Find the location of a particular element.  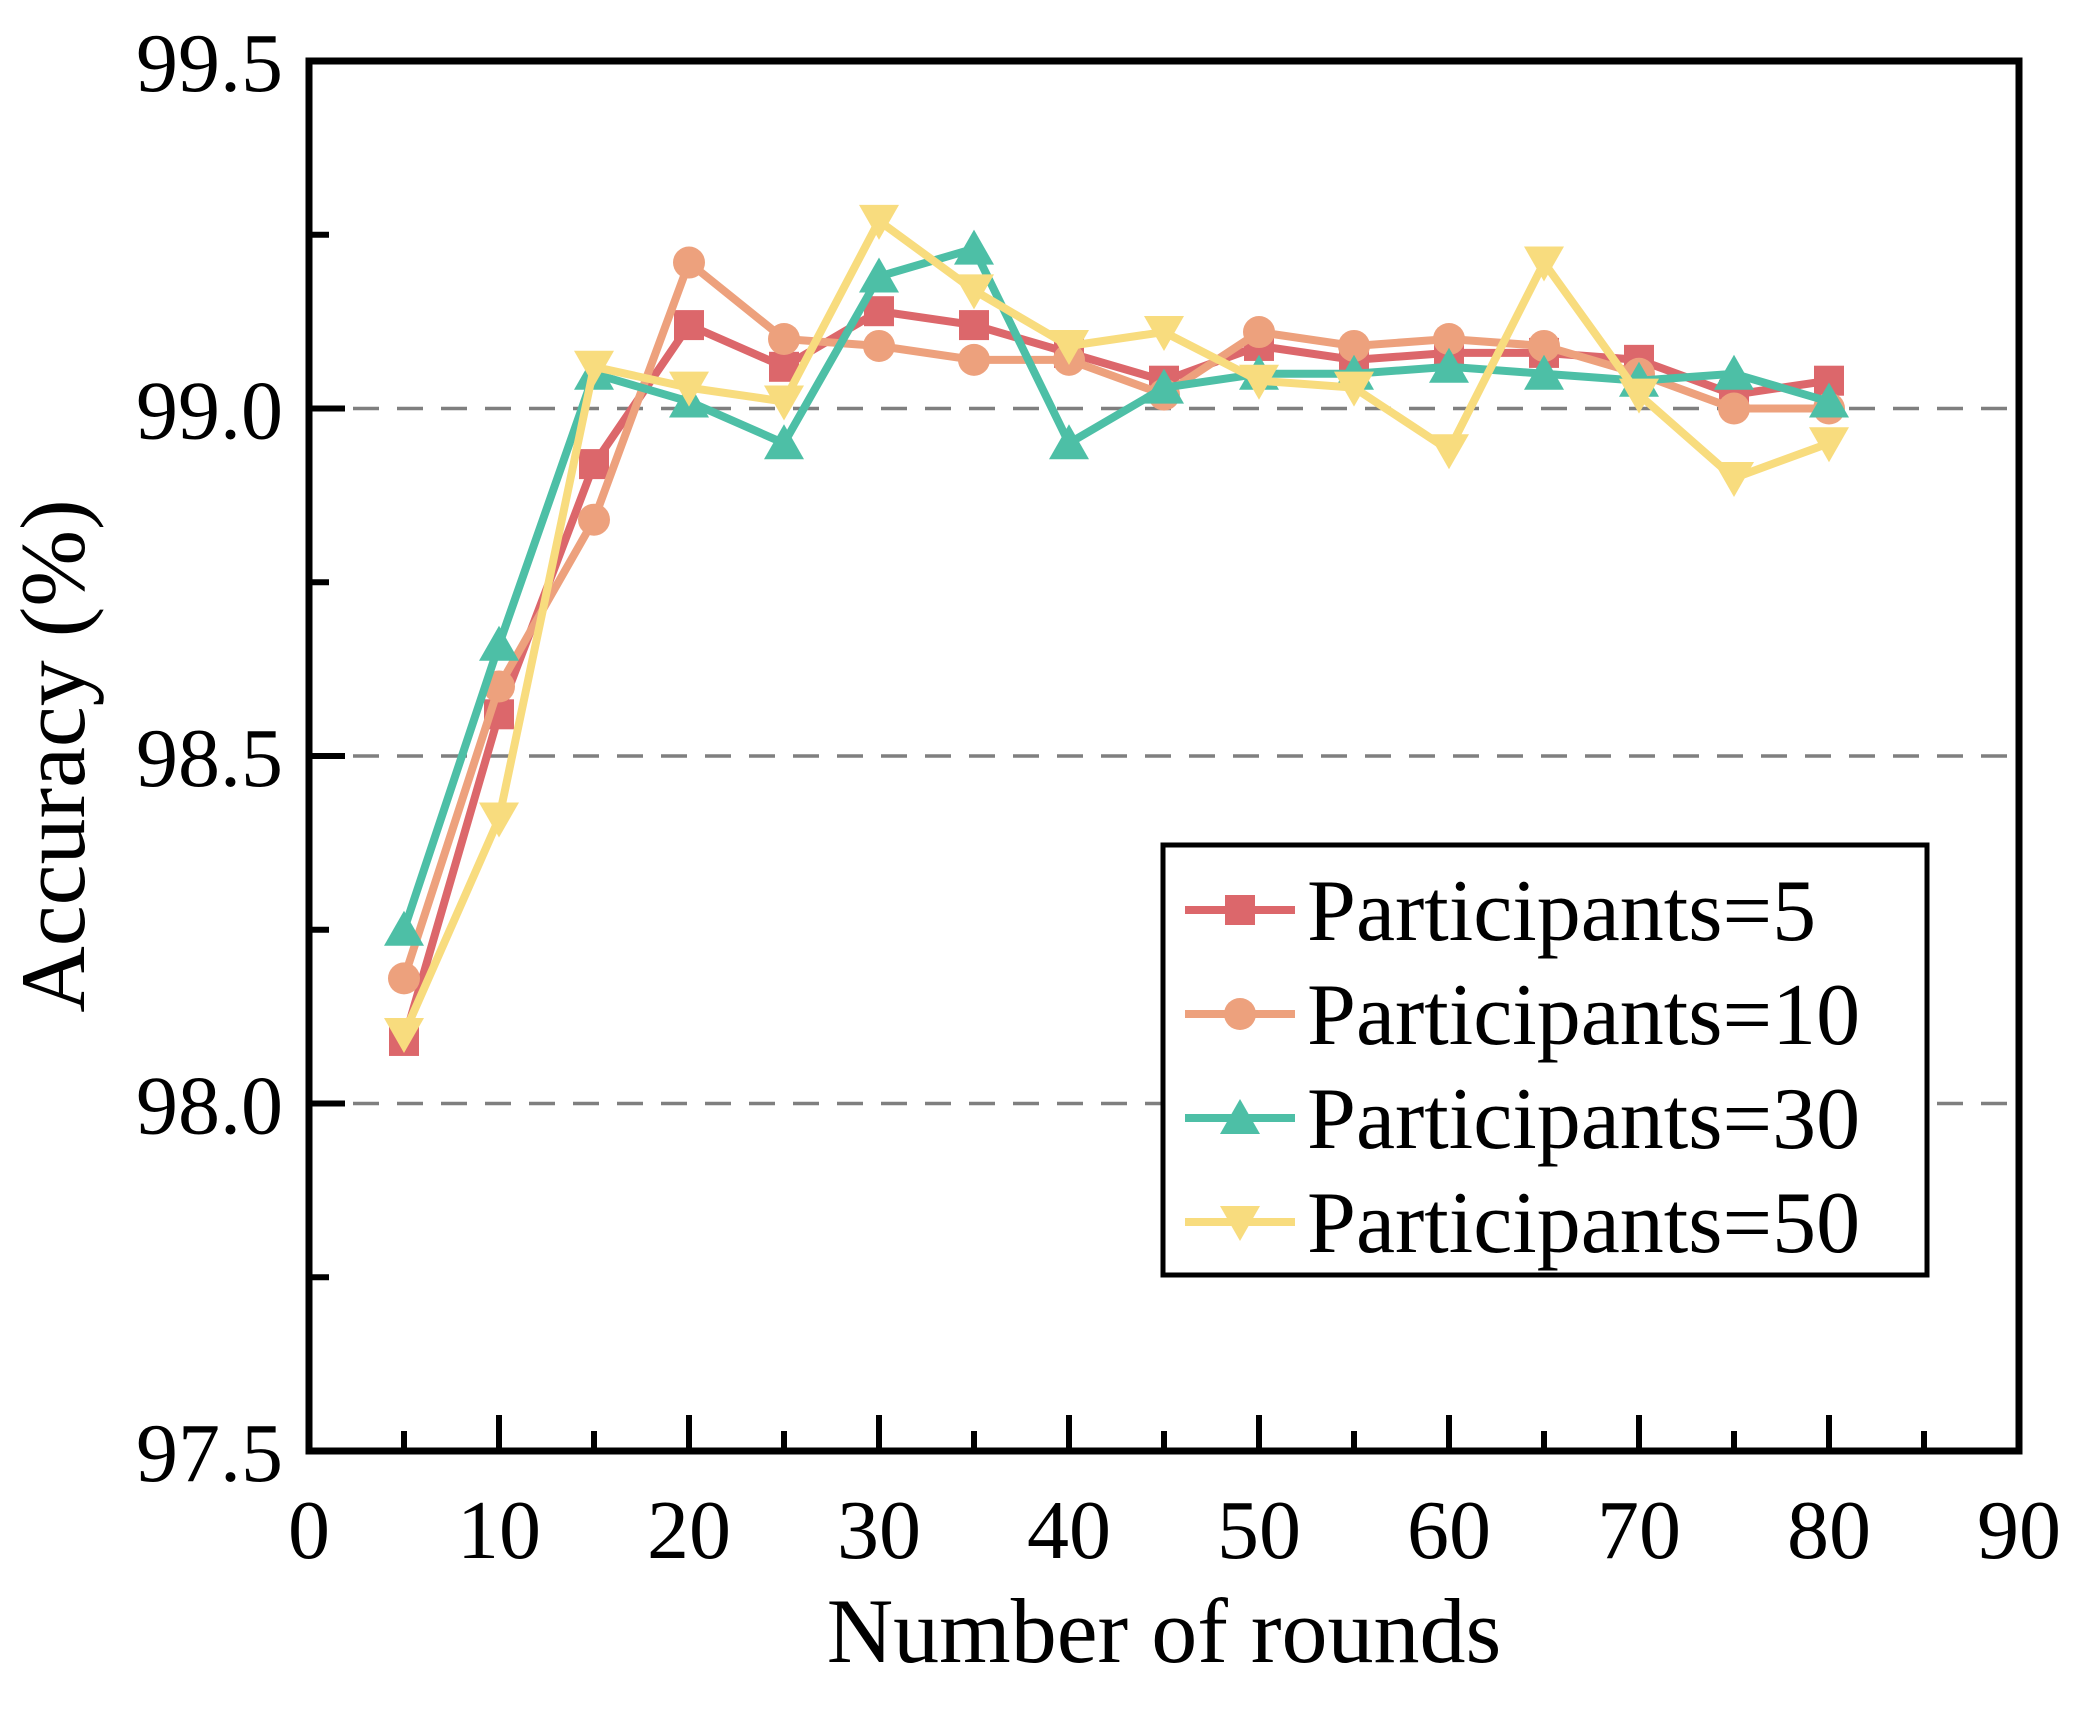

legend-marker-square is located at coordinates (1240, 910).